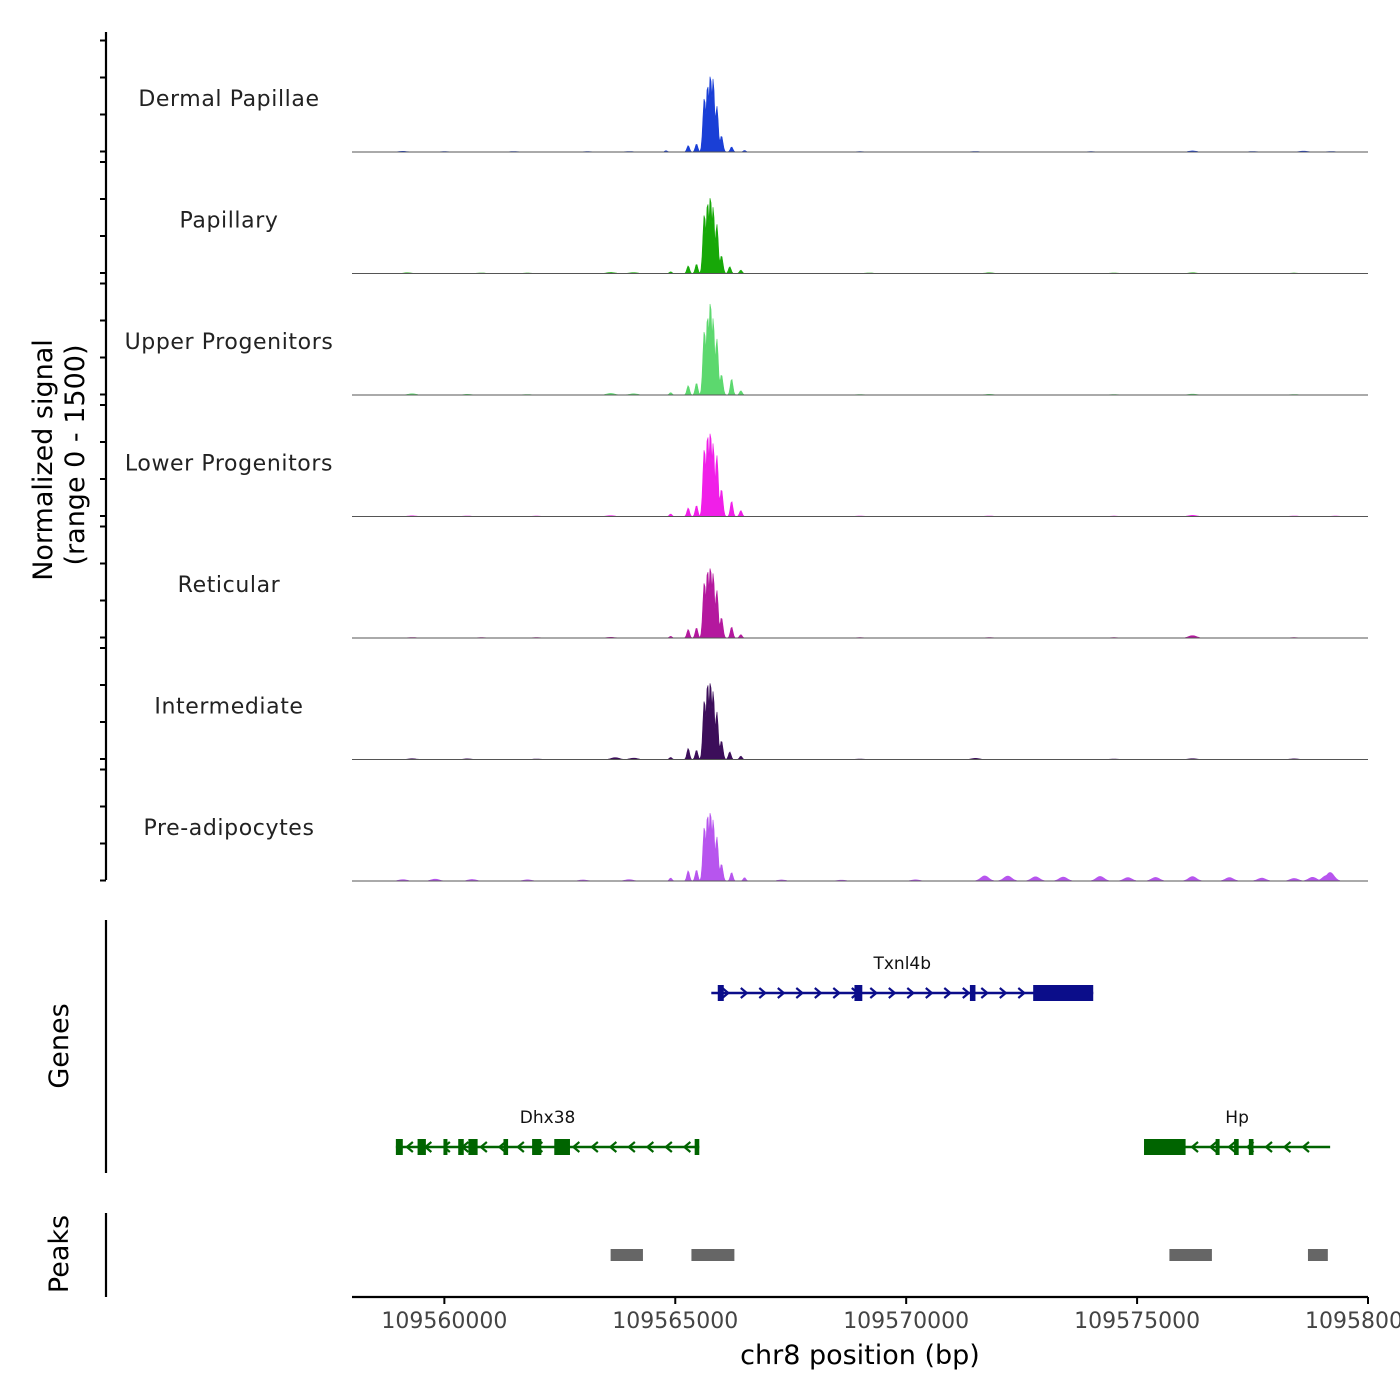 This screenshot has width=1400, height=1400. I want to click on gene-dhx38: Dhx38, so click(547, 1131).